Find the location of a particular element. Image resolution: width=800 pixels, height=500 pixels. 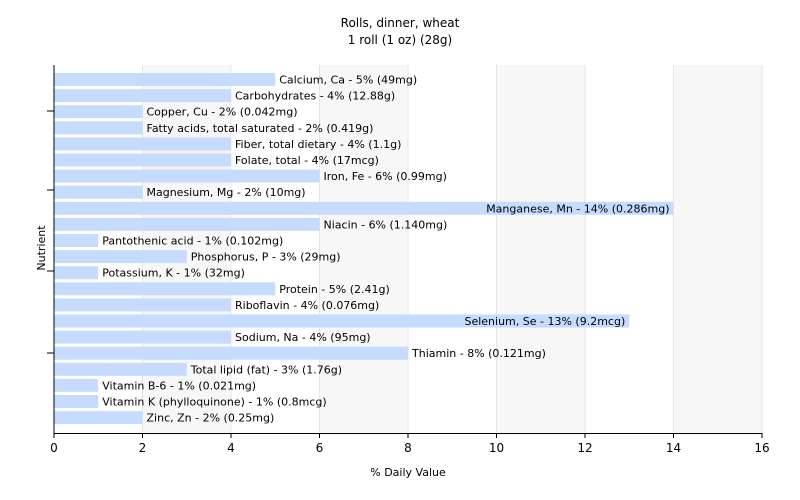

x-tick-label: 12 is located at coordinates (584, 448).